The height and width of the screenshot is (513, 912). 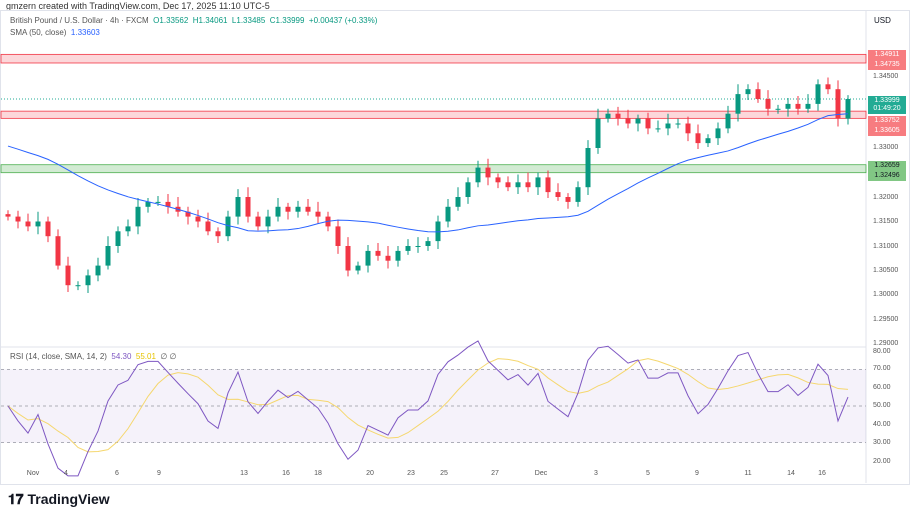 What do you see at coordinates (58, 356) in the screenshot?
I see `rsi-label: RSI (14, close, SMA, 14, 2)` at bounding box center [58, 356].